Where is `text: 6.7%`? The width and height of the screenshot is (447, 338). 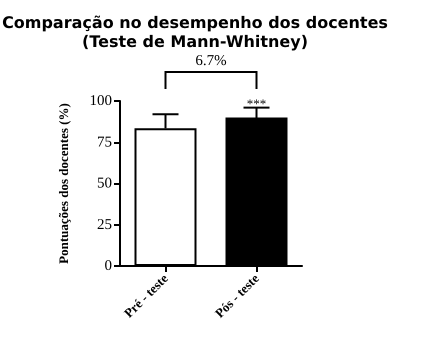 text: 6.7% is located at coordinates (211, 61).